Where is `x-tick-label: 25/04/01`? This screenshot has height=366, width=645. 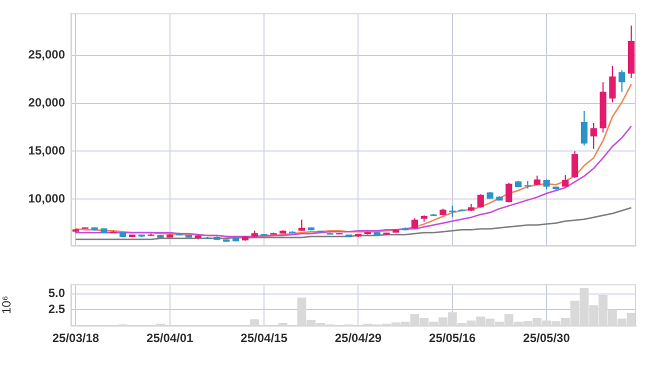
x-tick-label: 25/04/01 is located at coordinates (170, 338).